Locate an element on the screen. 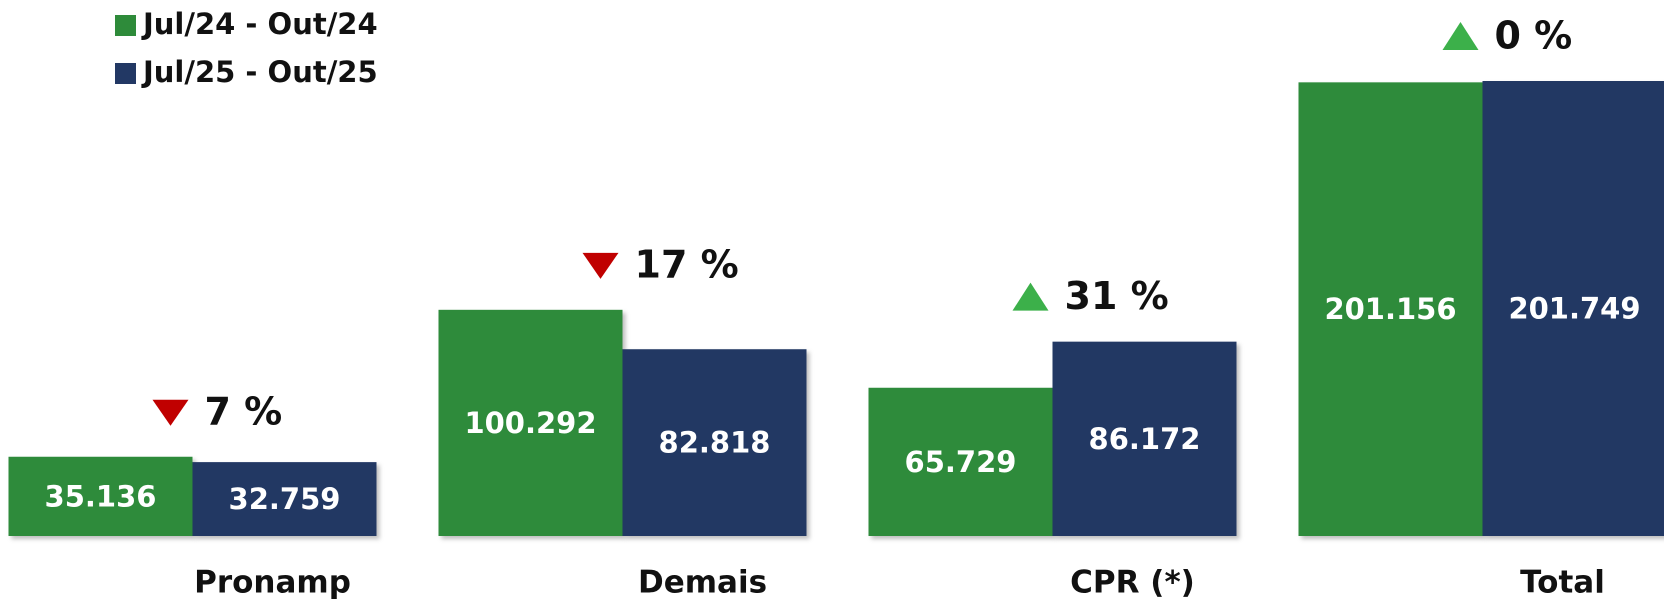 The width and height of the screenshot is (1664, 603). value-label: 32.759 is located at coordinates (285, 499).